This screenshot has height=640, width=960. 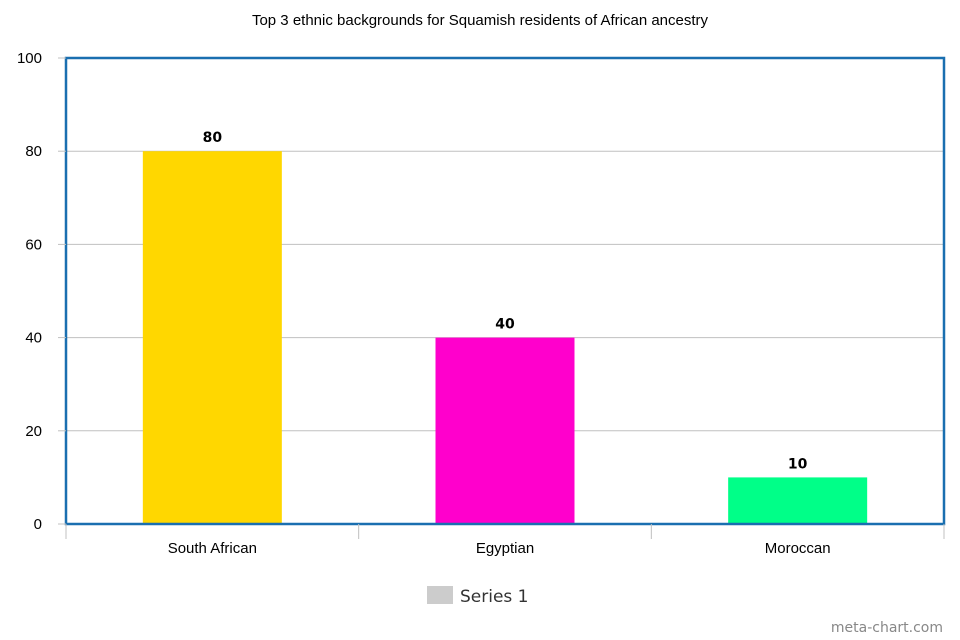 I want to click on legend-swatch, so click(x=440, y=595).